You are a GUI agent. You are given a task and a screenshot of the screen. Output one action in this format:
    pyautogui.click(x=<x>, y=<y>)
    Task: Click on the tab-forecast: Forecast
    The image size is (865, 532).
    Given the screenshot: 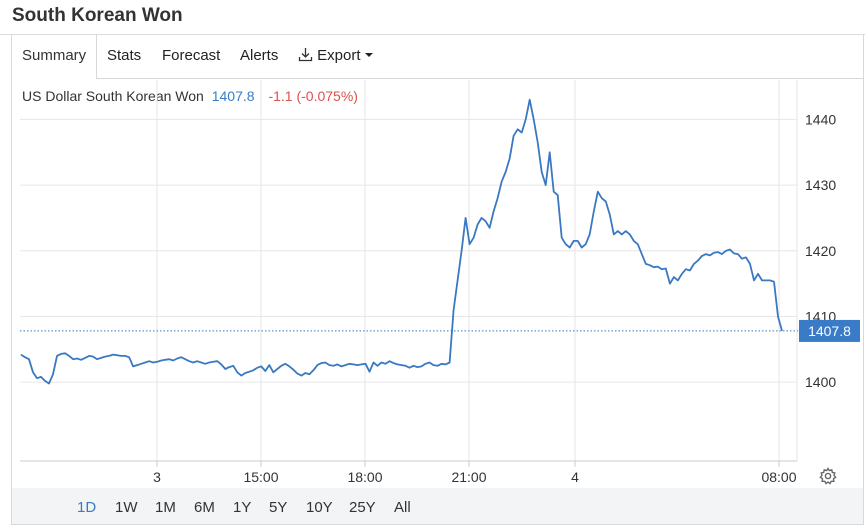 What is the action you would take?
    pyautogui.click(x=191, y=55)
    